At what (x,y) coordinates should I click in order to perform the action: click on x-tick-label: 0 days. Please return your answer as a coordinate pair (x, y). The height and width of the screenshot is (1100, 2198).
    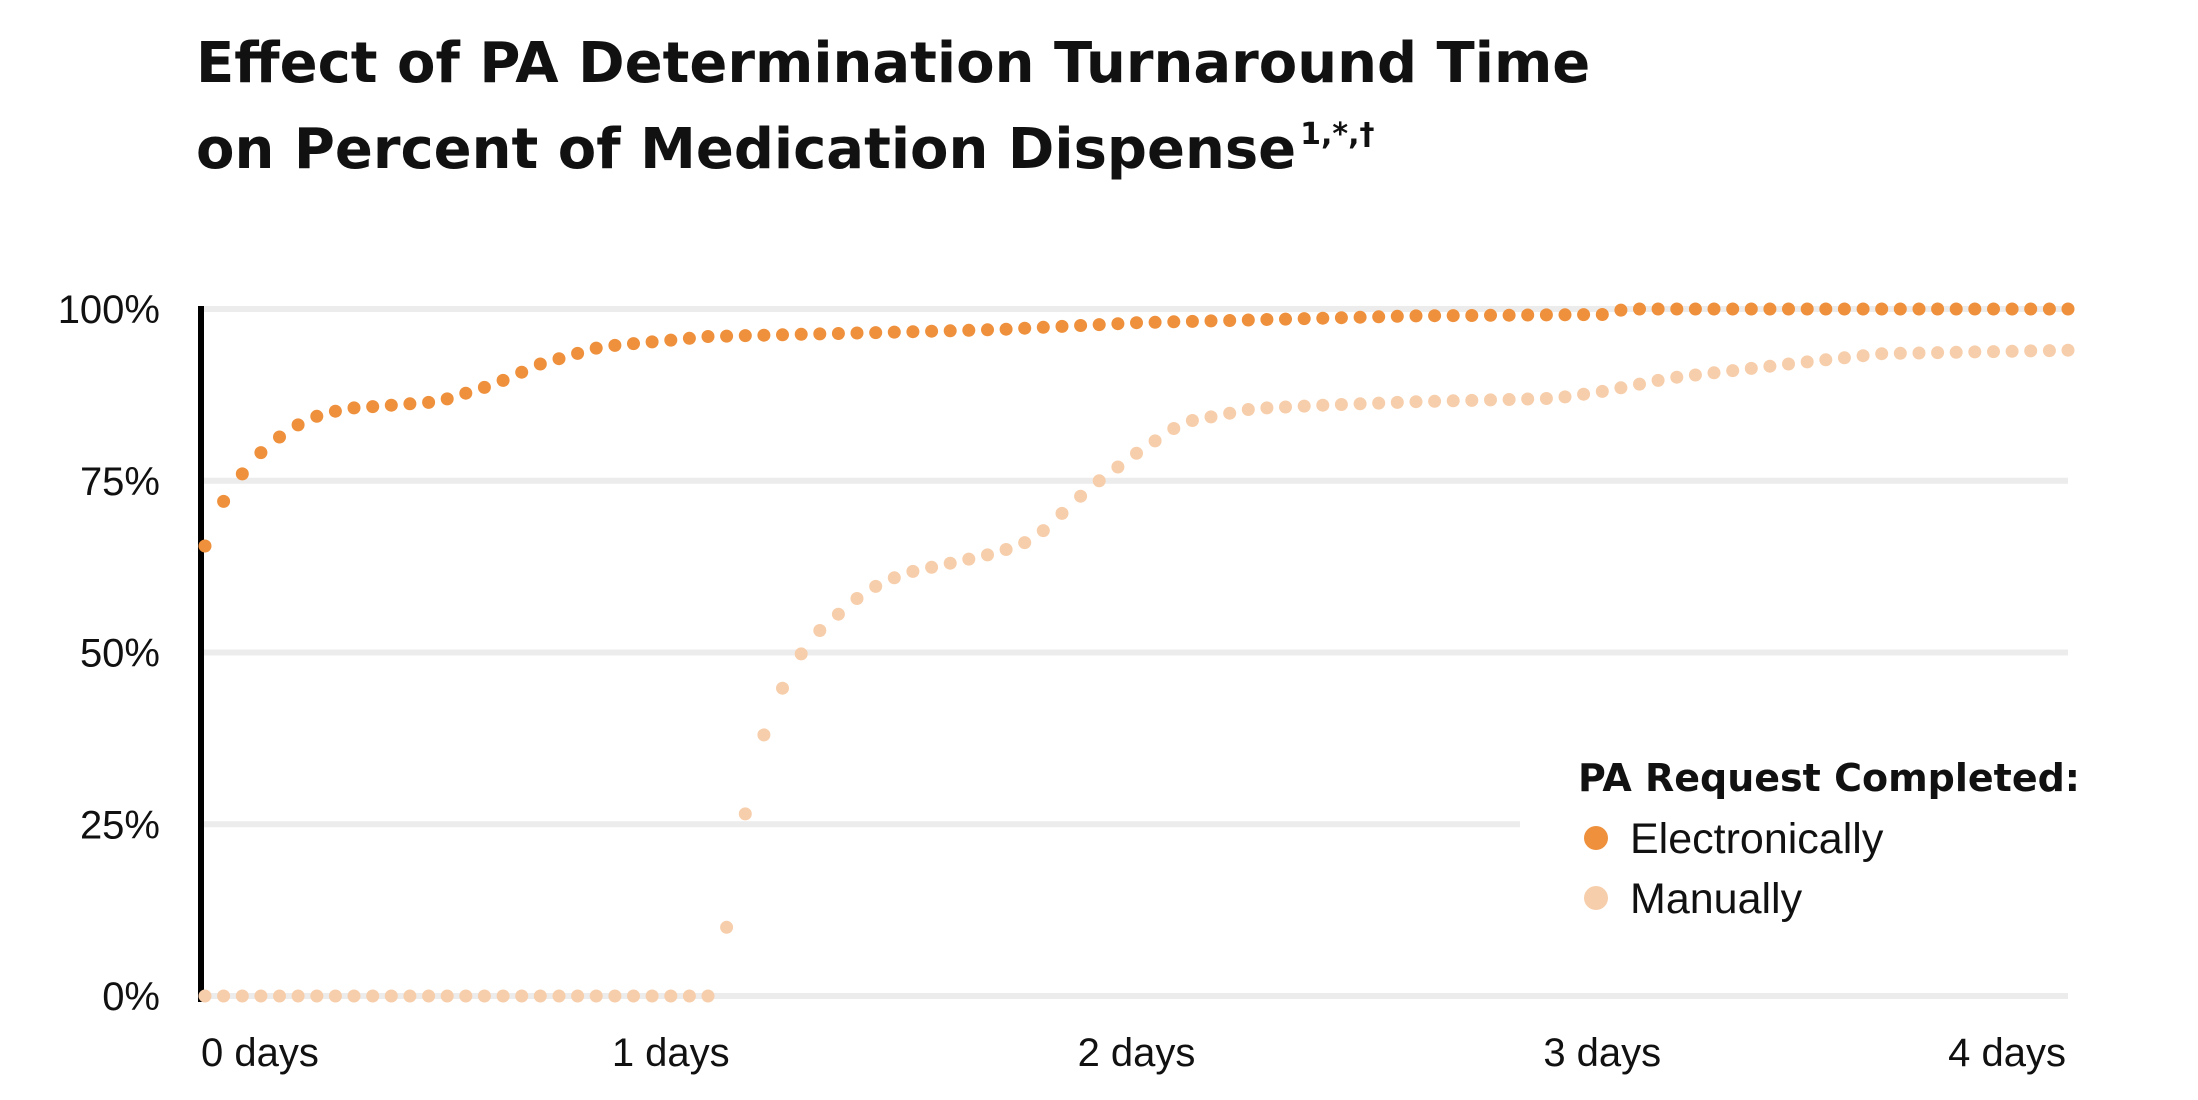
    Looking at the image, I should click on (260, 1053).